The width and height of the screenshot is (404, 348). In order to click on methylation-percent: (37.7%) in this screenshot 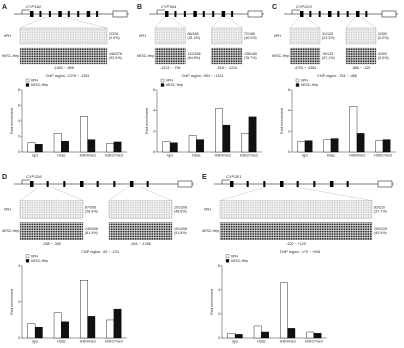, I will do `click(380, 211)`.